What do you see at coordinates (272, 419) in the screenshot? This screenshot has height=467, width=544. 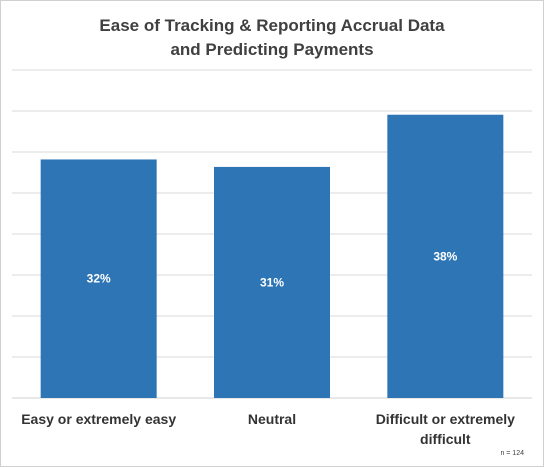 I see `category-label: Neutral` at bounding box center [272, 419].